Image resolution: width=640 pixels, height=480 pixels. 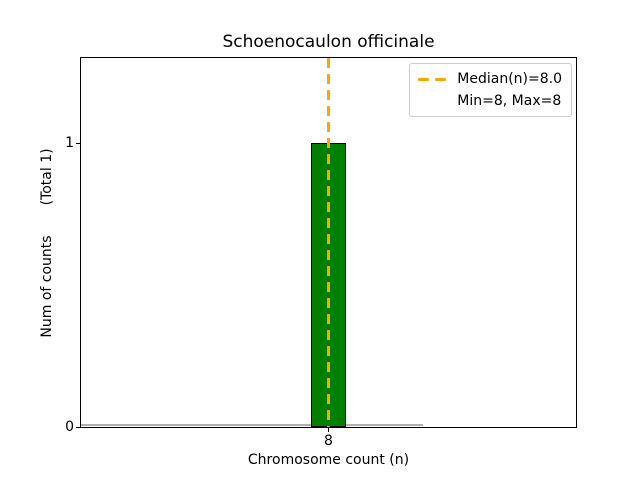 What do you see at coordinates (252, 425) in the screenshot?
I see `zero-baseline-line` at bounding box center [252, 425].